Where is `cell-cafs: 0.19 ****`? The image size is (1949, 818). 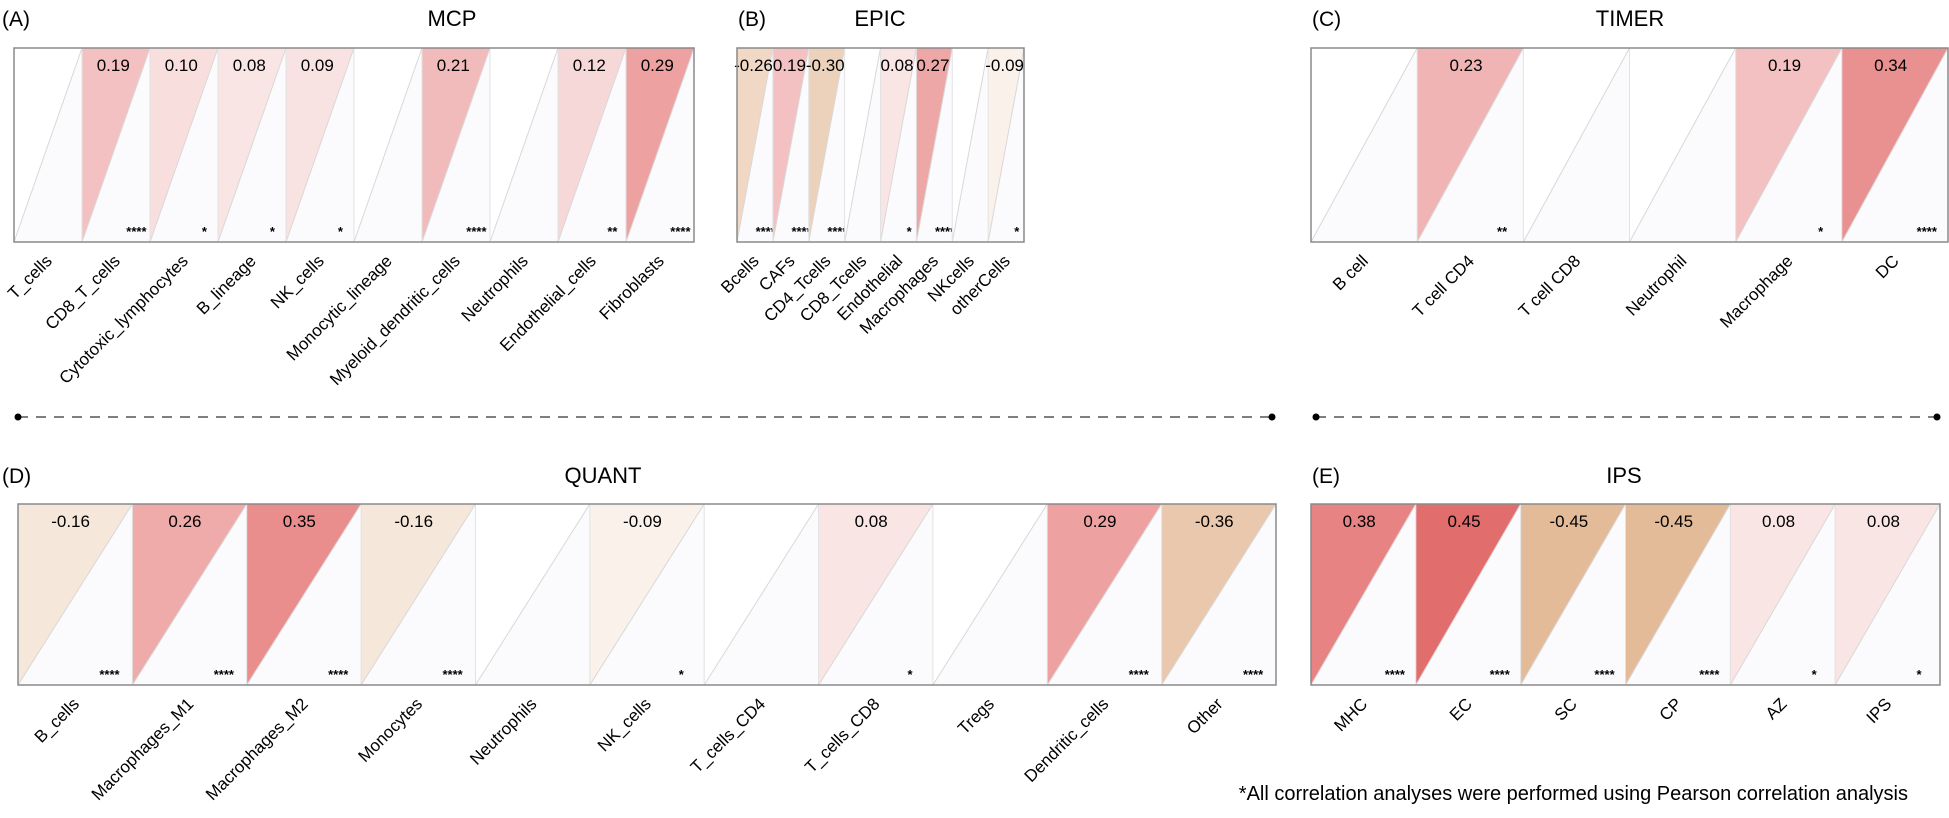
cell-cafs: 0.19 **** is located at coordinates (792, 145).